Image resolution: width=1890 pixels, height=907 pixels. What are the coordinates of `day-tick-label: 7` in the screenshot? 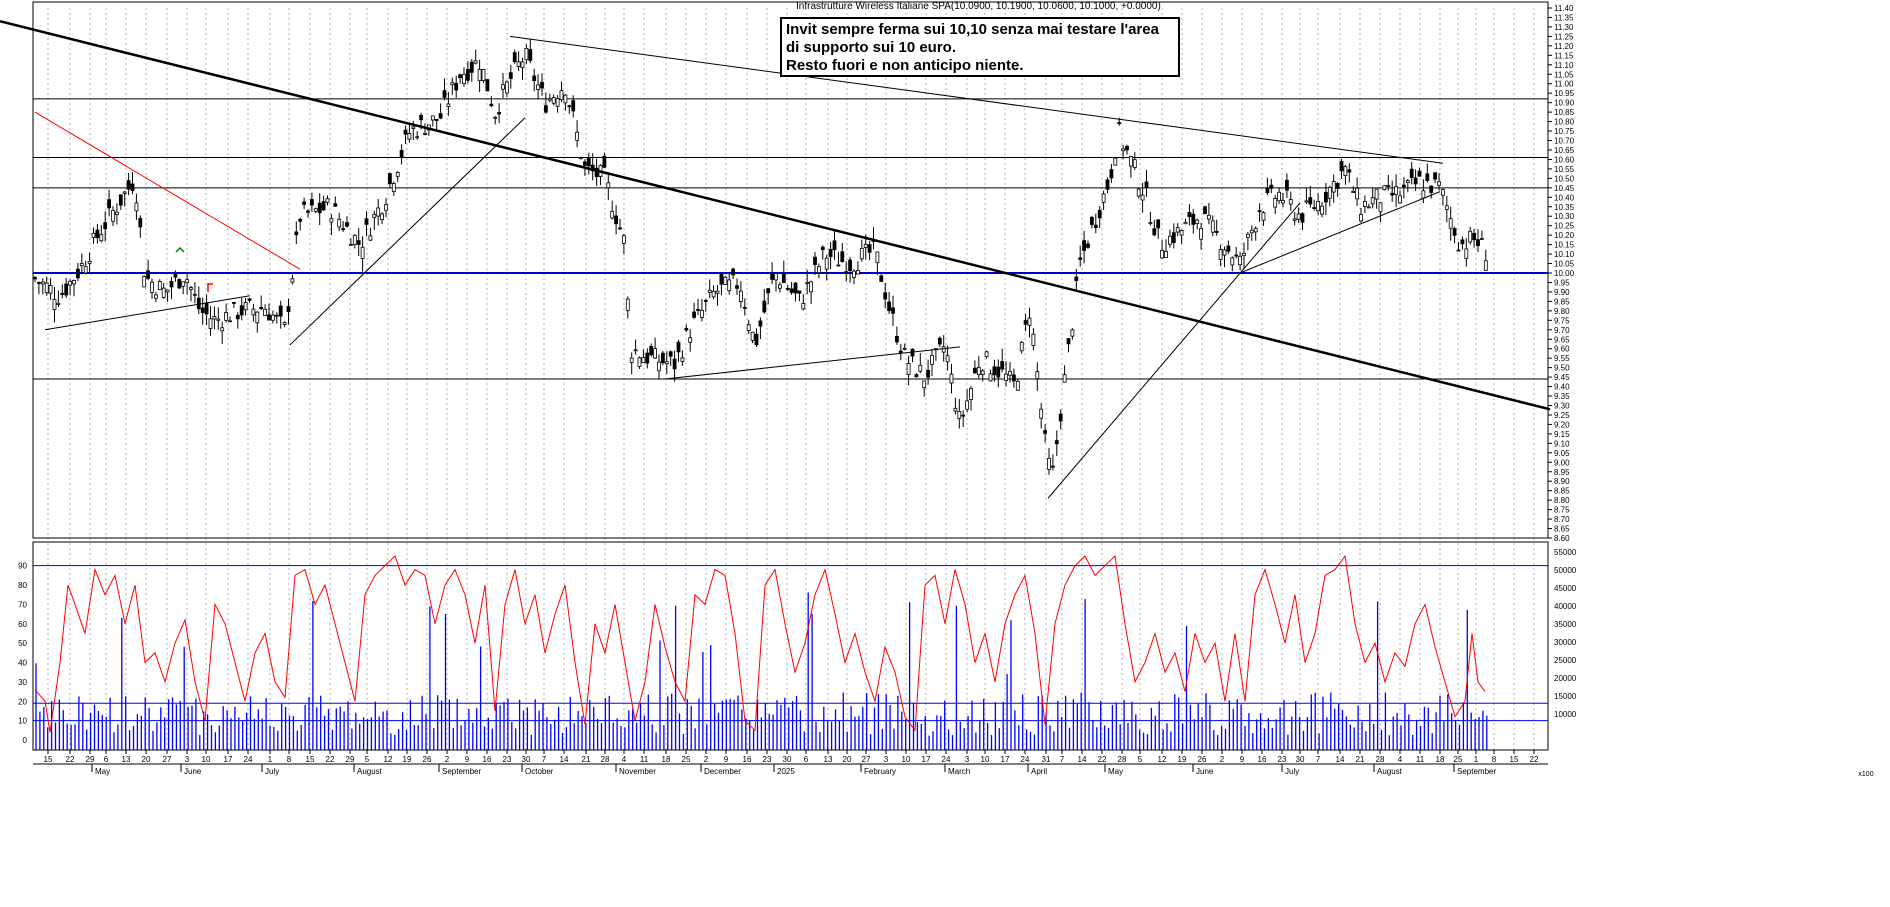 It's located at (544, 759).